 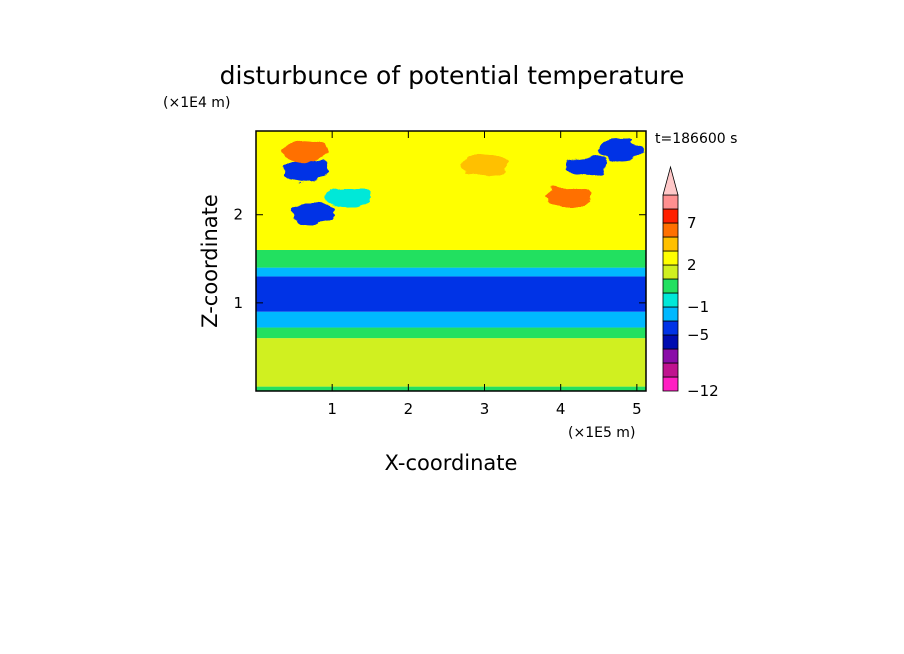 I want to click on colorbar-label: 2, so click(x=692, y=265).